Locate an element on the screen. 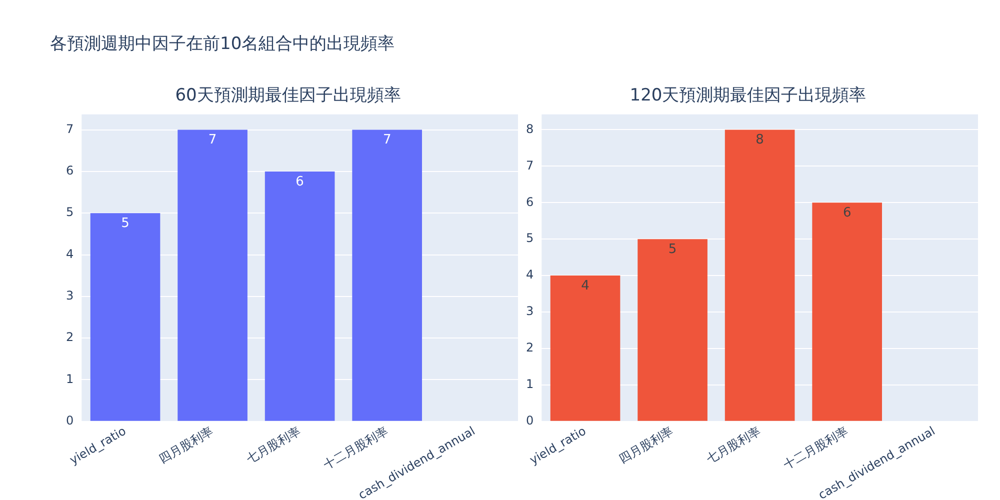  data-label: 4 is located at coordinates (585, 286).